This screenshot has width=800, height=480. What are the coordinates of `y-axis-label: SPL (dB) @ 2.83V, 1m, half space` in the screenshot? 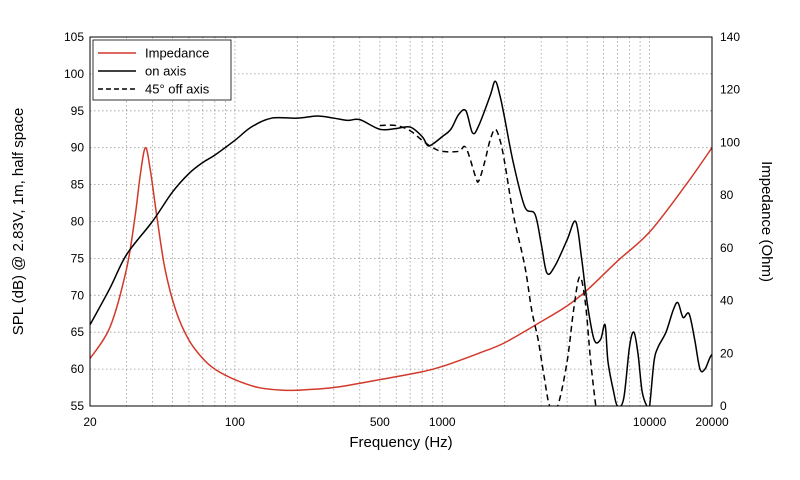 It's located at (18, 222).